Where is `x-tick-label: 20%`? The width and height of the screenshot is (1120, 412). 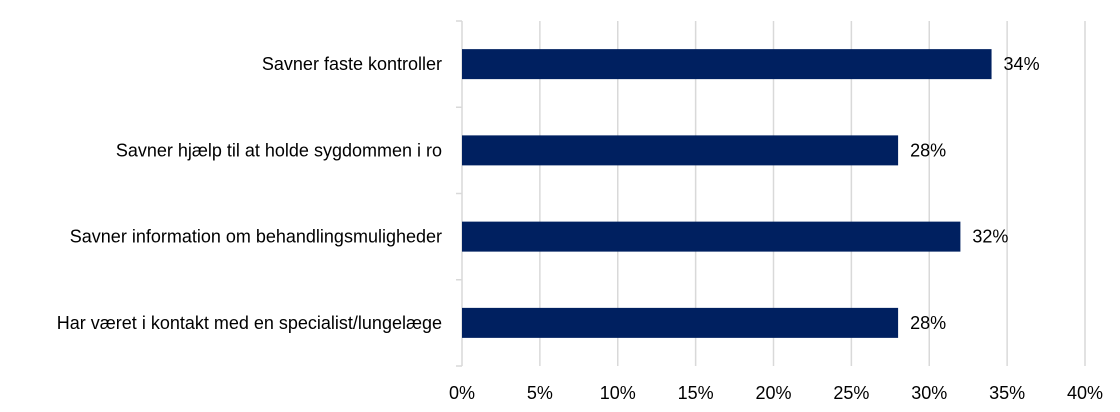 x-tick-label: 20% is located at coordinates (773, 393).